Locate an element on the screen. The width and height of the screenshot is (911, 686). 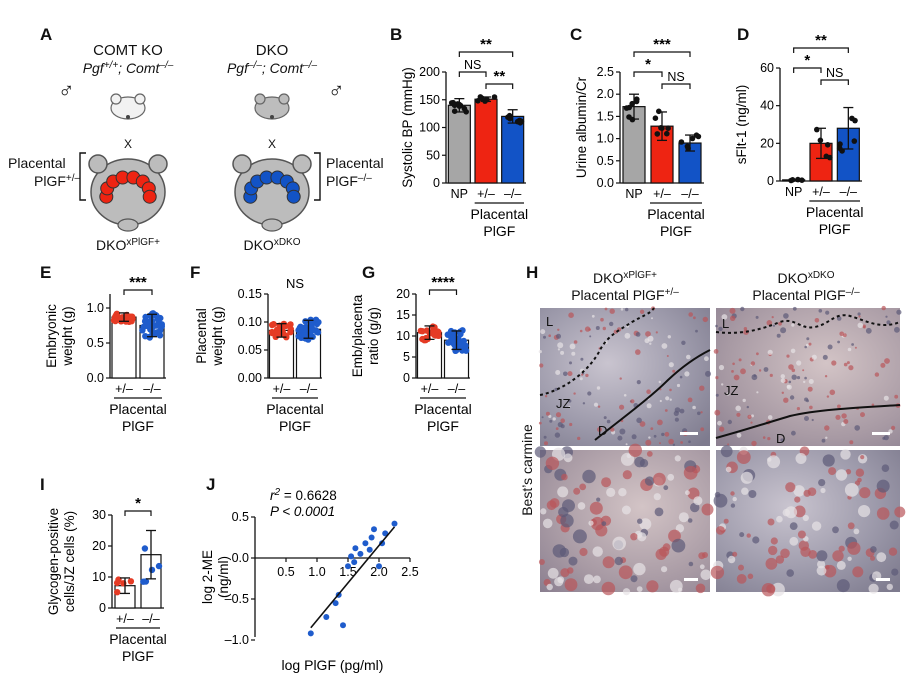
y-axis-label: (ng/ml) is located at coordinates (223, 577).